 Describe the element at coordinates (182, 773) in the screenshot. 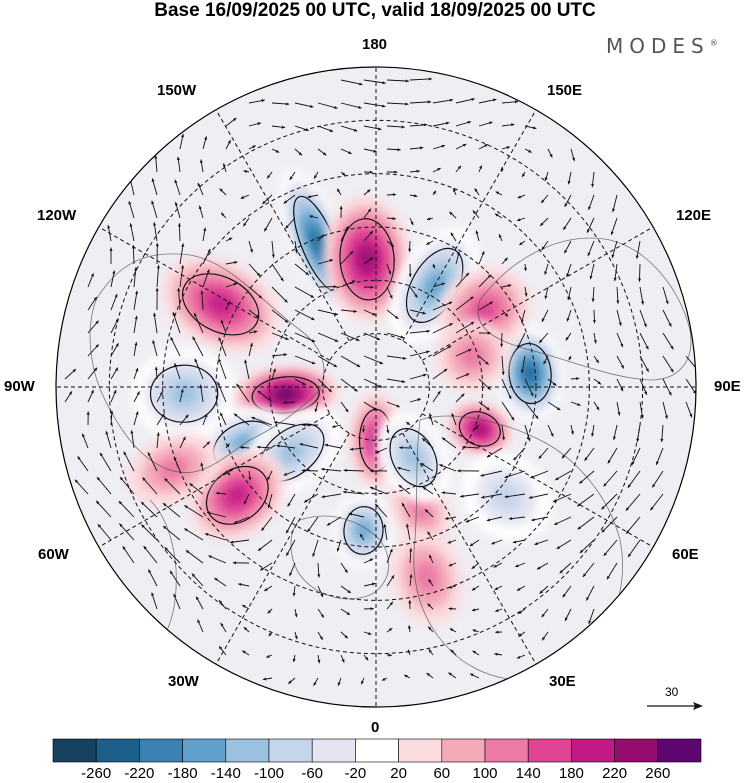

I see `colorbar-tick-label: -180` at that location.